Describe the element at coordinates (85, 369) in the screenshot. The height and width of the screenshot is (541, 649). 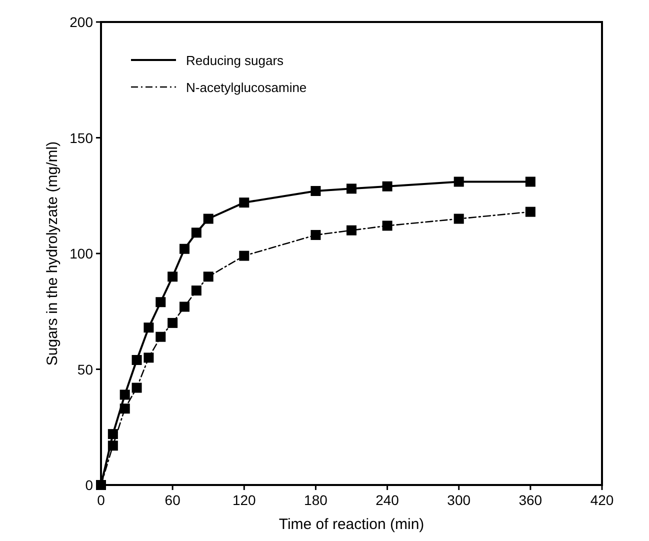
I see `y-tick-label: 50` at that location.